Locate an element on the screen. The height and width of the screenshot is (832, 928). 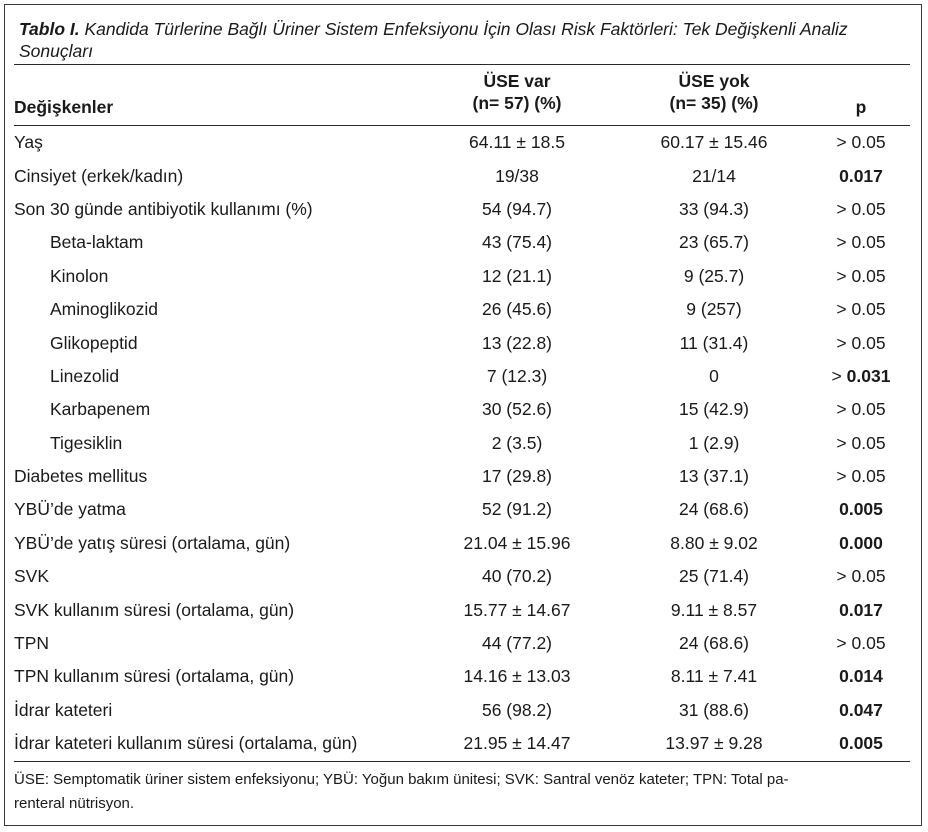
row-use-yok-value: 11 (31.4) is located at coordinates (714, 342).